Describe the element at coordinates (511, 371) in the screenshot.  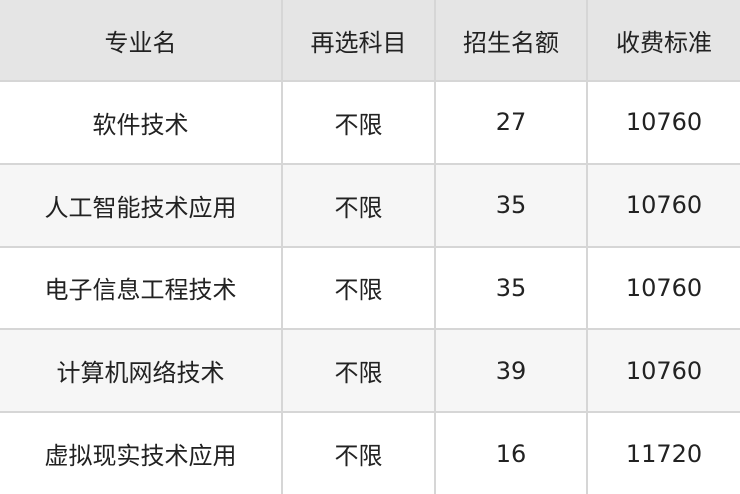
I see `cell-quota: 39` at that location.